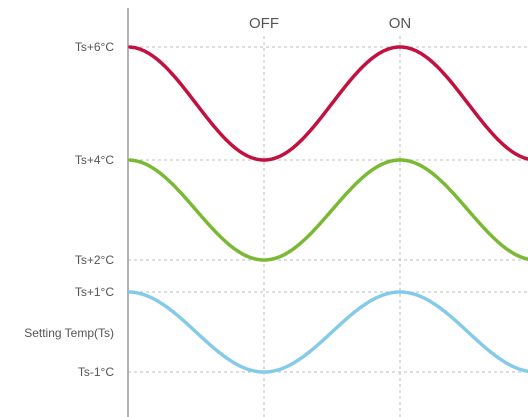 This screenshot has height=417, width=528. Describe the element at coordinates (264, 23) in the screenshot. I see `top-label-off: OFF` at that location.